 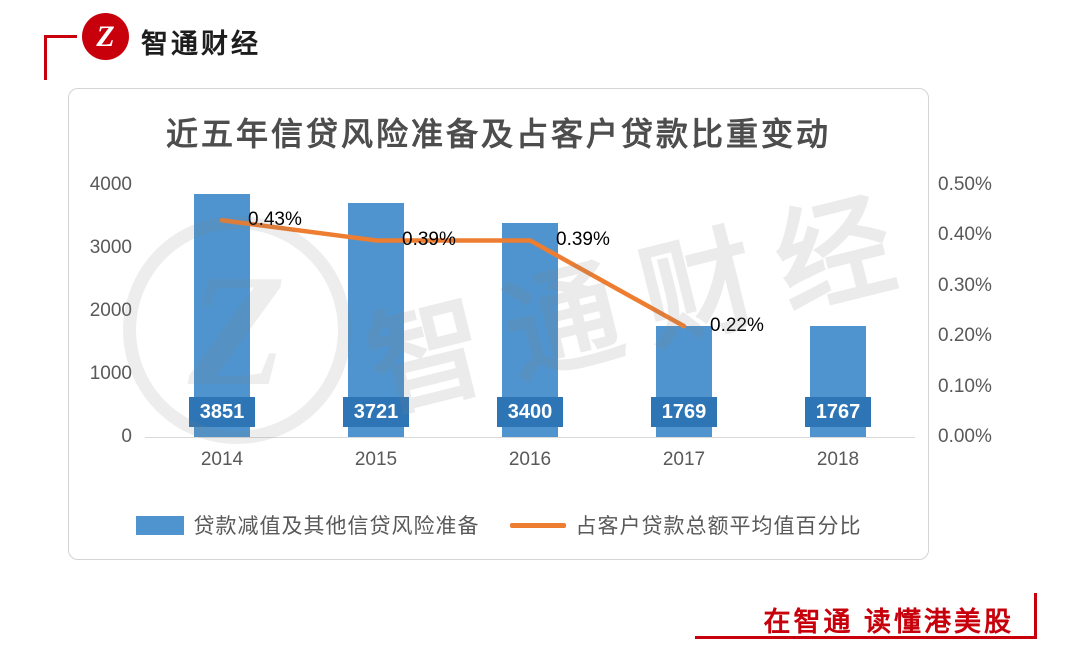 I want to click on bar-value-label-2017: 1769, so click(x=684, y=412).